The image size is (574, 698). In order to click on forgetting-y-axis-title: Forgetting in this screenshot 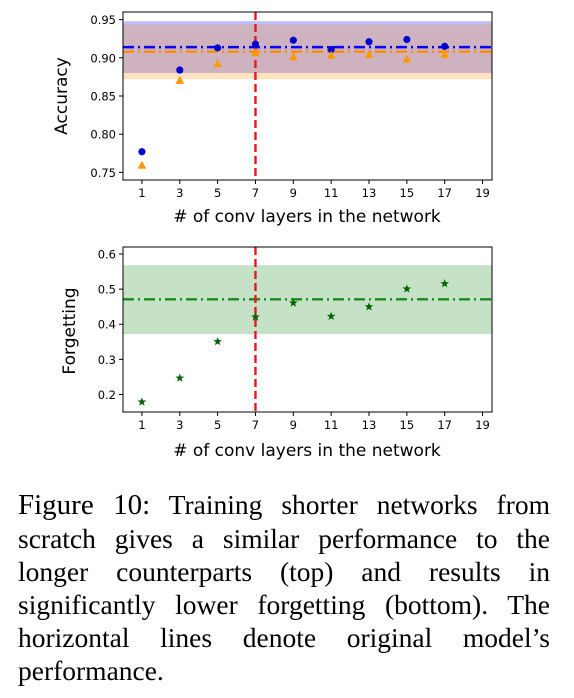, I will do `click(70, 330)`.